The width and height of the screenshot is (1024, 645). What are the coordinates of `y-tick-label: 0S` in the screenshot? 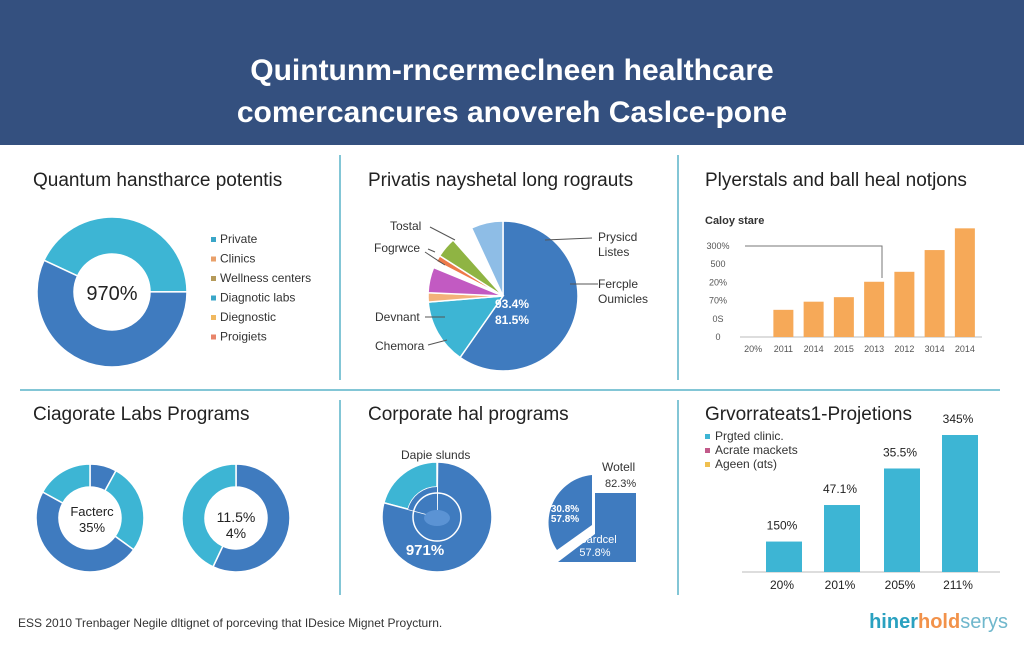 It's located at (717, 319).